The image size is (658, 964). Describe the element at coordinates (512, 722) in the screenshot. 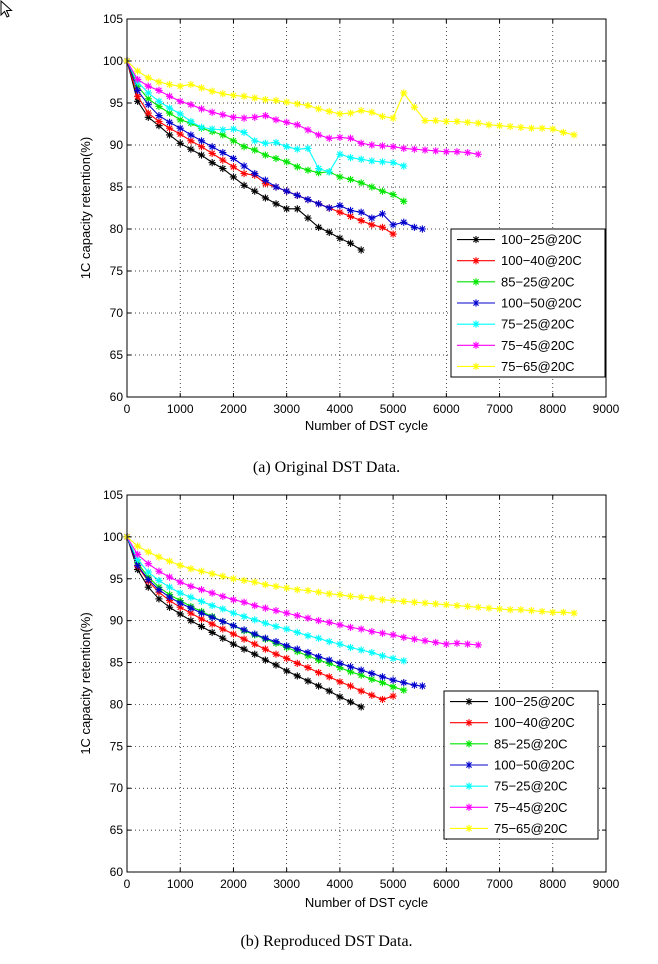

I see `legend-item: 100−40@20C` at that location.